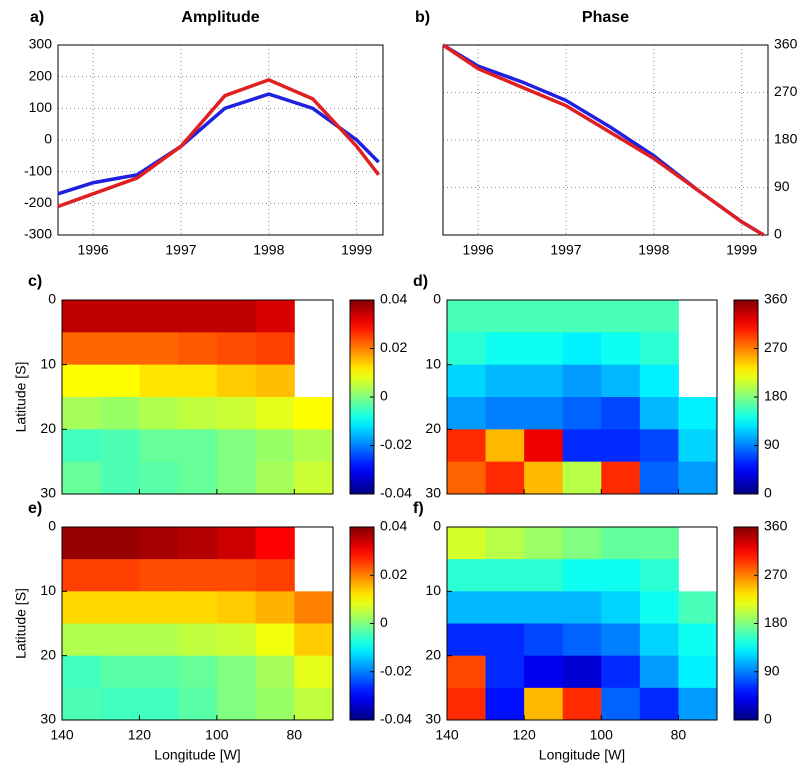 Image resolution: width=809 pixels, height=777 pixels. What do you see at coordinates (384, 396) in the screenshot?
I see `colorbar-tick-label: 0` at bounding box center [384, 396].